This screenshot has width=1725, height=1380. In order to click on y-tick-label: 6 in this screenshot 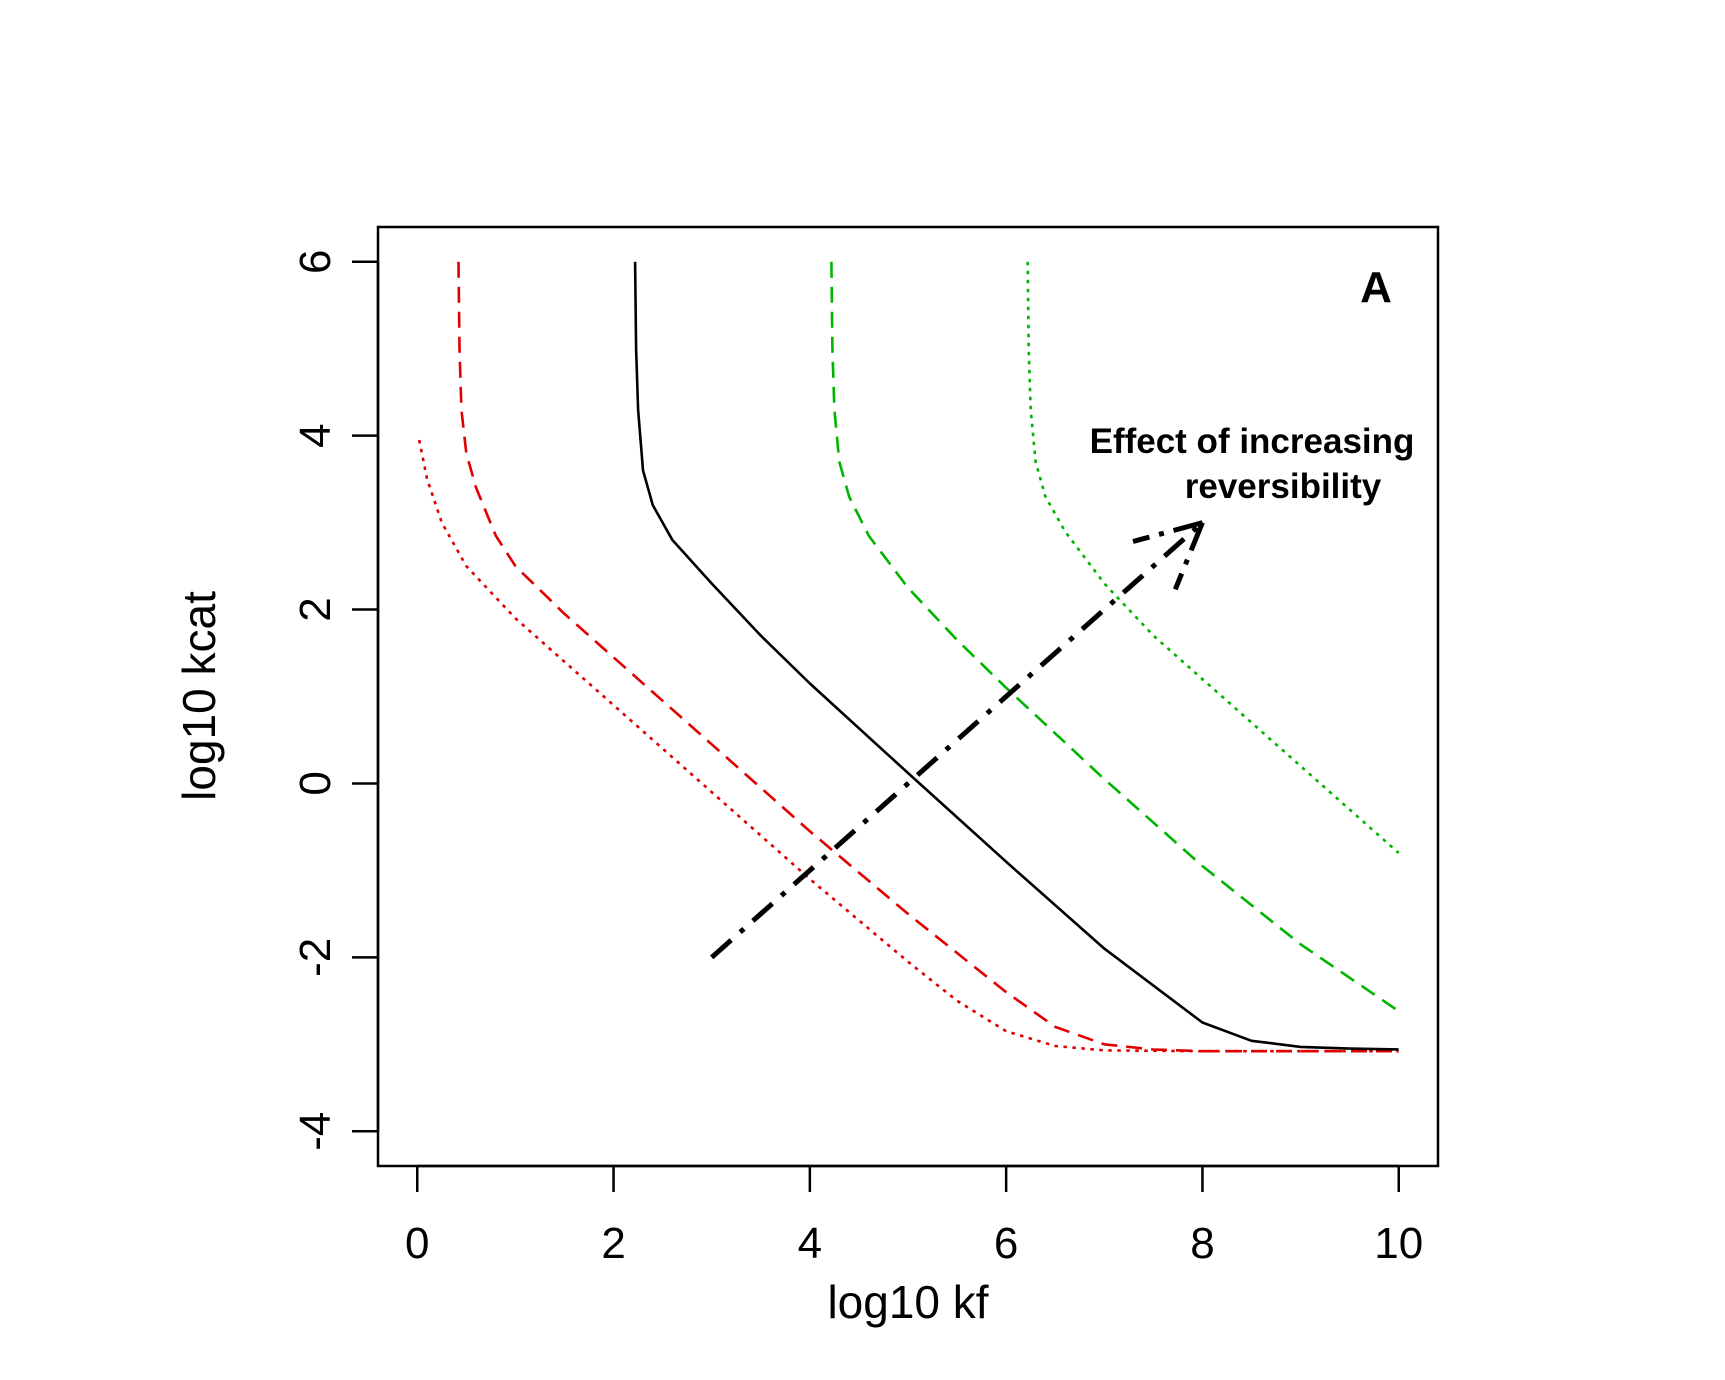, I will do `click(315, 262)`.